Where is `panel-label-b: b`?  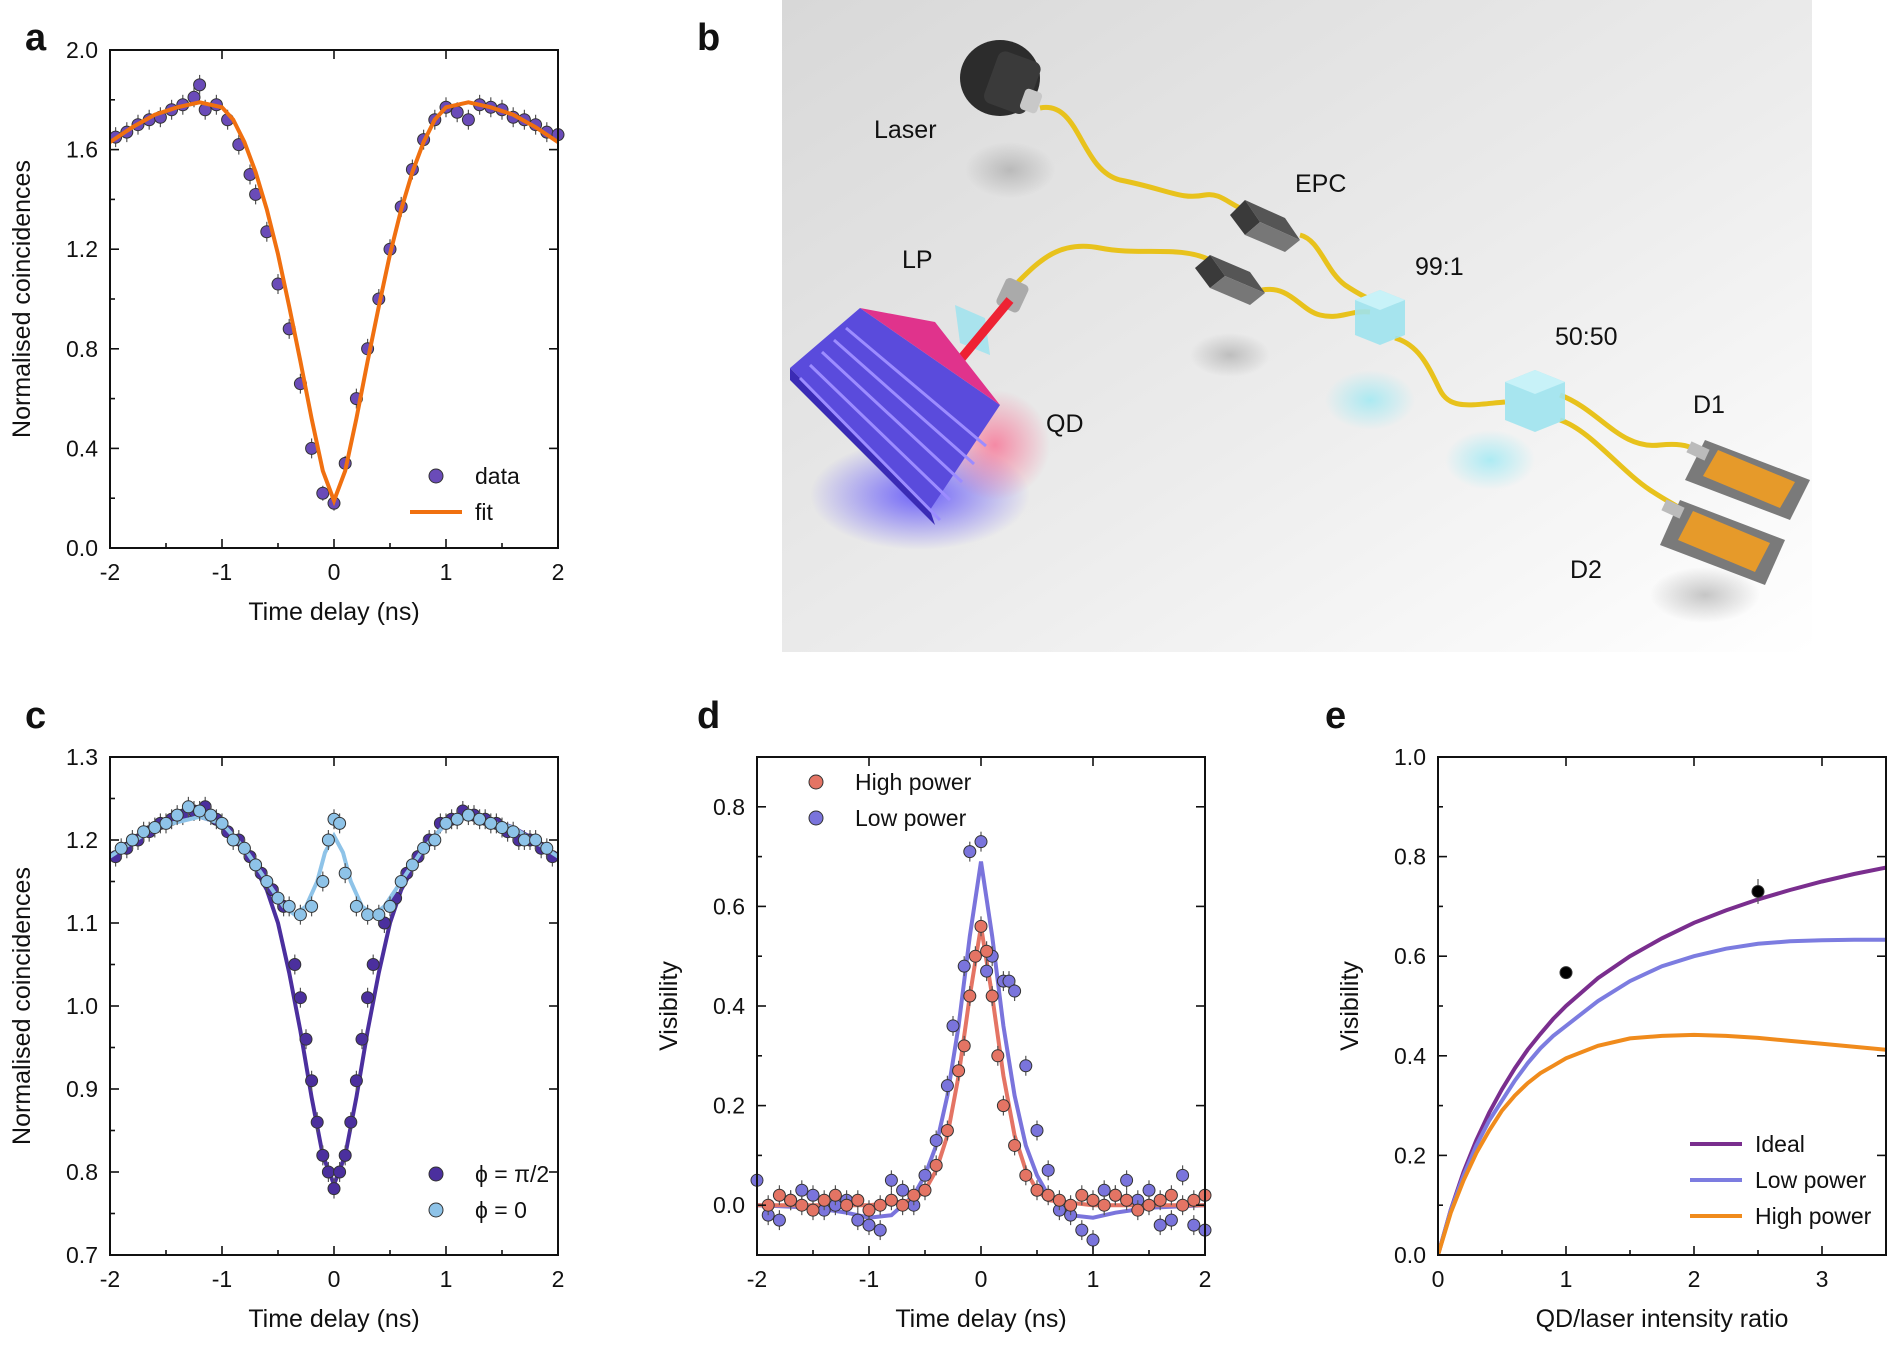
panel-label-b: b is located at coordinates (708, 38).